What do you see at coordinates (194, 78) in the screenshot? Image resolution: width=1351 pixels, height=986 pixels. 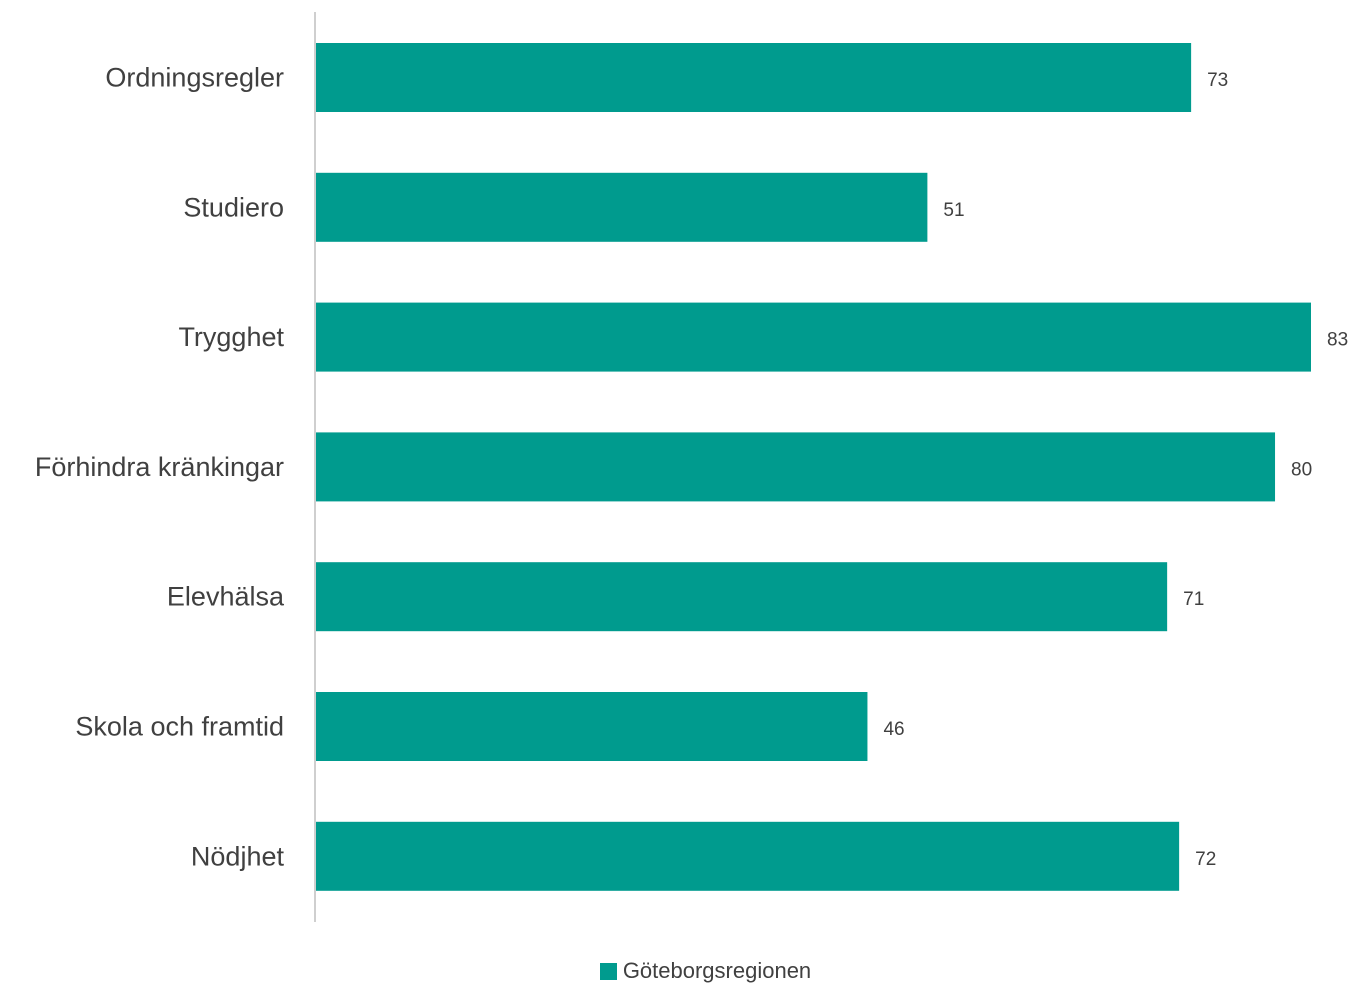 I see `category-label: Ordningsregler` at bounding box center [194, 78].